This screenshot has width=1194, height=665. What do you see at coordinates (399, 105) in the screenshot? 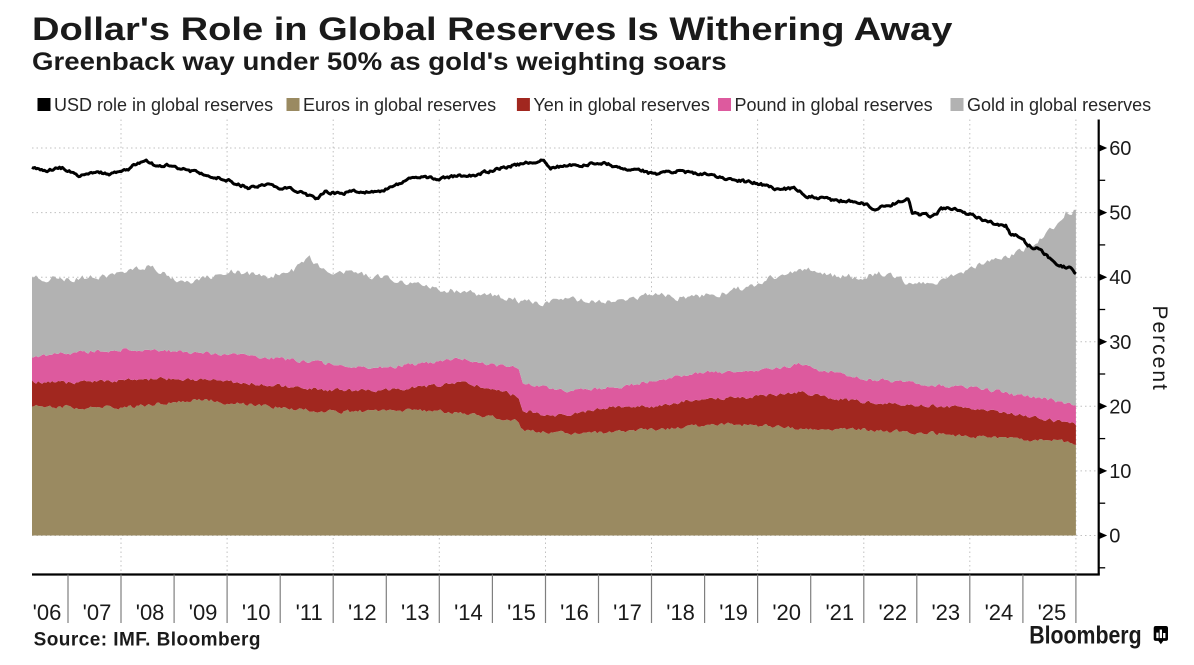
I see `svg-text: Euros in global reserves` at bounding box center [399, 105].